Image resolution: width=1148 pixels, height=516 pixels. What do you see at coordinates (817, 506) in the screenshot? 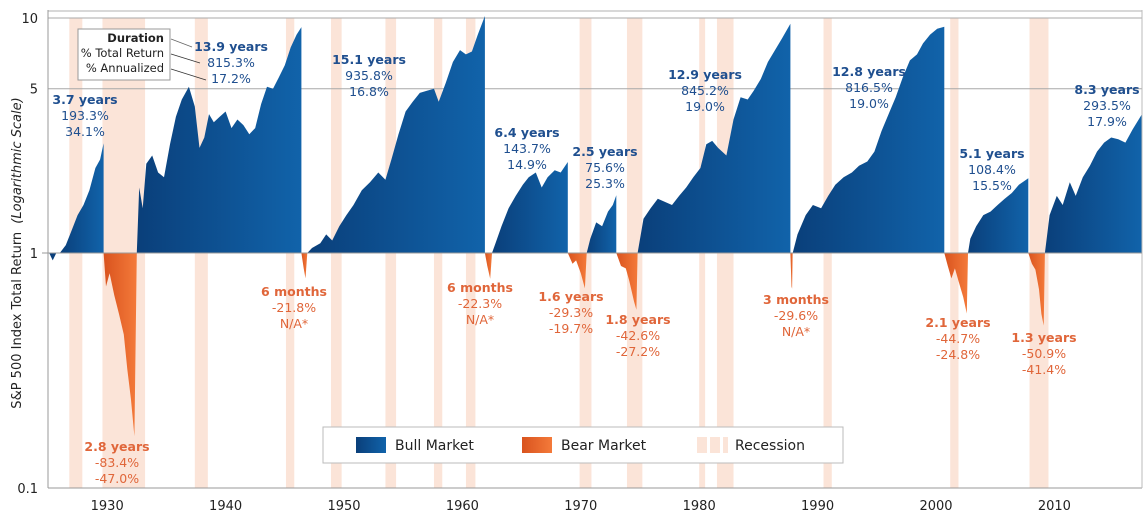
I see `x-tick-label: 1990` at bounding box center [817, 506].